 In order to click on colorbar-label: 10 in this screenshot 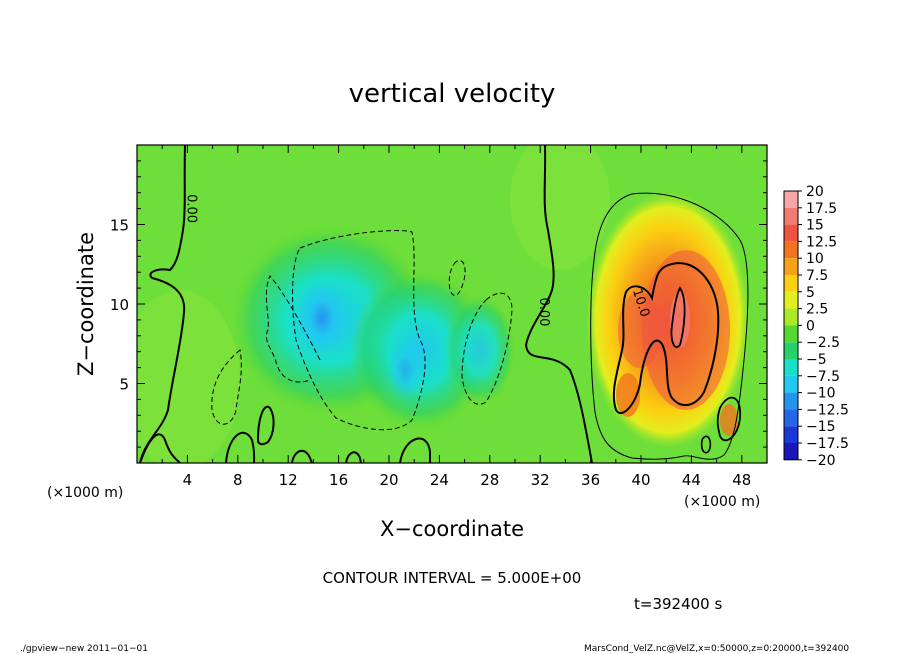, I will do `click(815, 259)`.